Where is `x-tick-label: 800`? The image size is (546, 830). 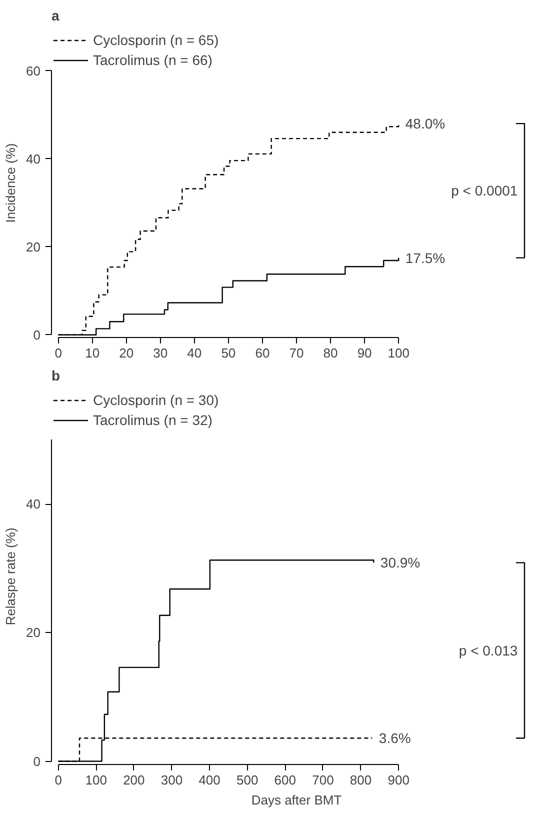
x-tick-label: 800 is located at coordinates (361, 780).